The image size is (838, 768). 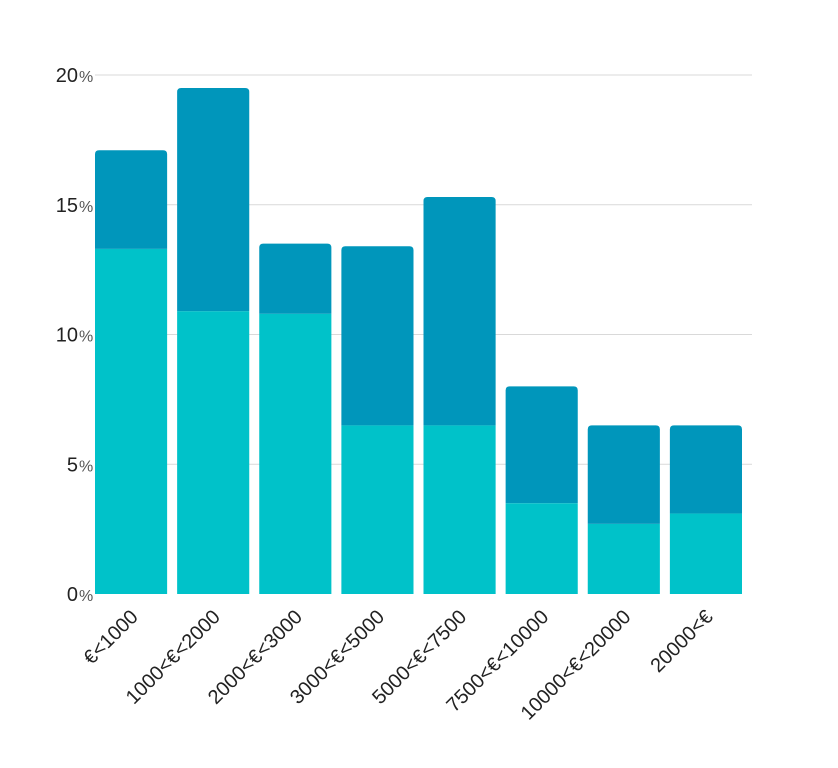 What do you see at coordinates (67, 76) in the screenshot?
I see `y-tick-label: 20` at bounding box center [67, 76].